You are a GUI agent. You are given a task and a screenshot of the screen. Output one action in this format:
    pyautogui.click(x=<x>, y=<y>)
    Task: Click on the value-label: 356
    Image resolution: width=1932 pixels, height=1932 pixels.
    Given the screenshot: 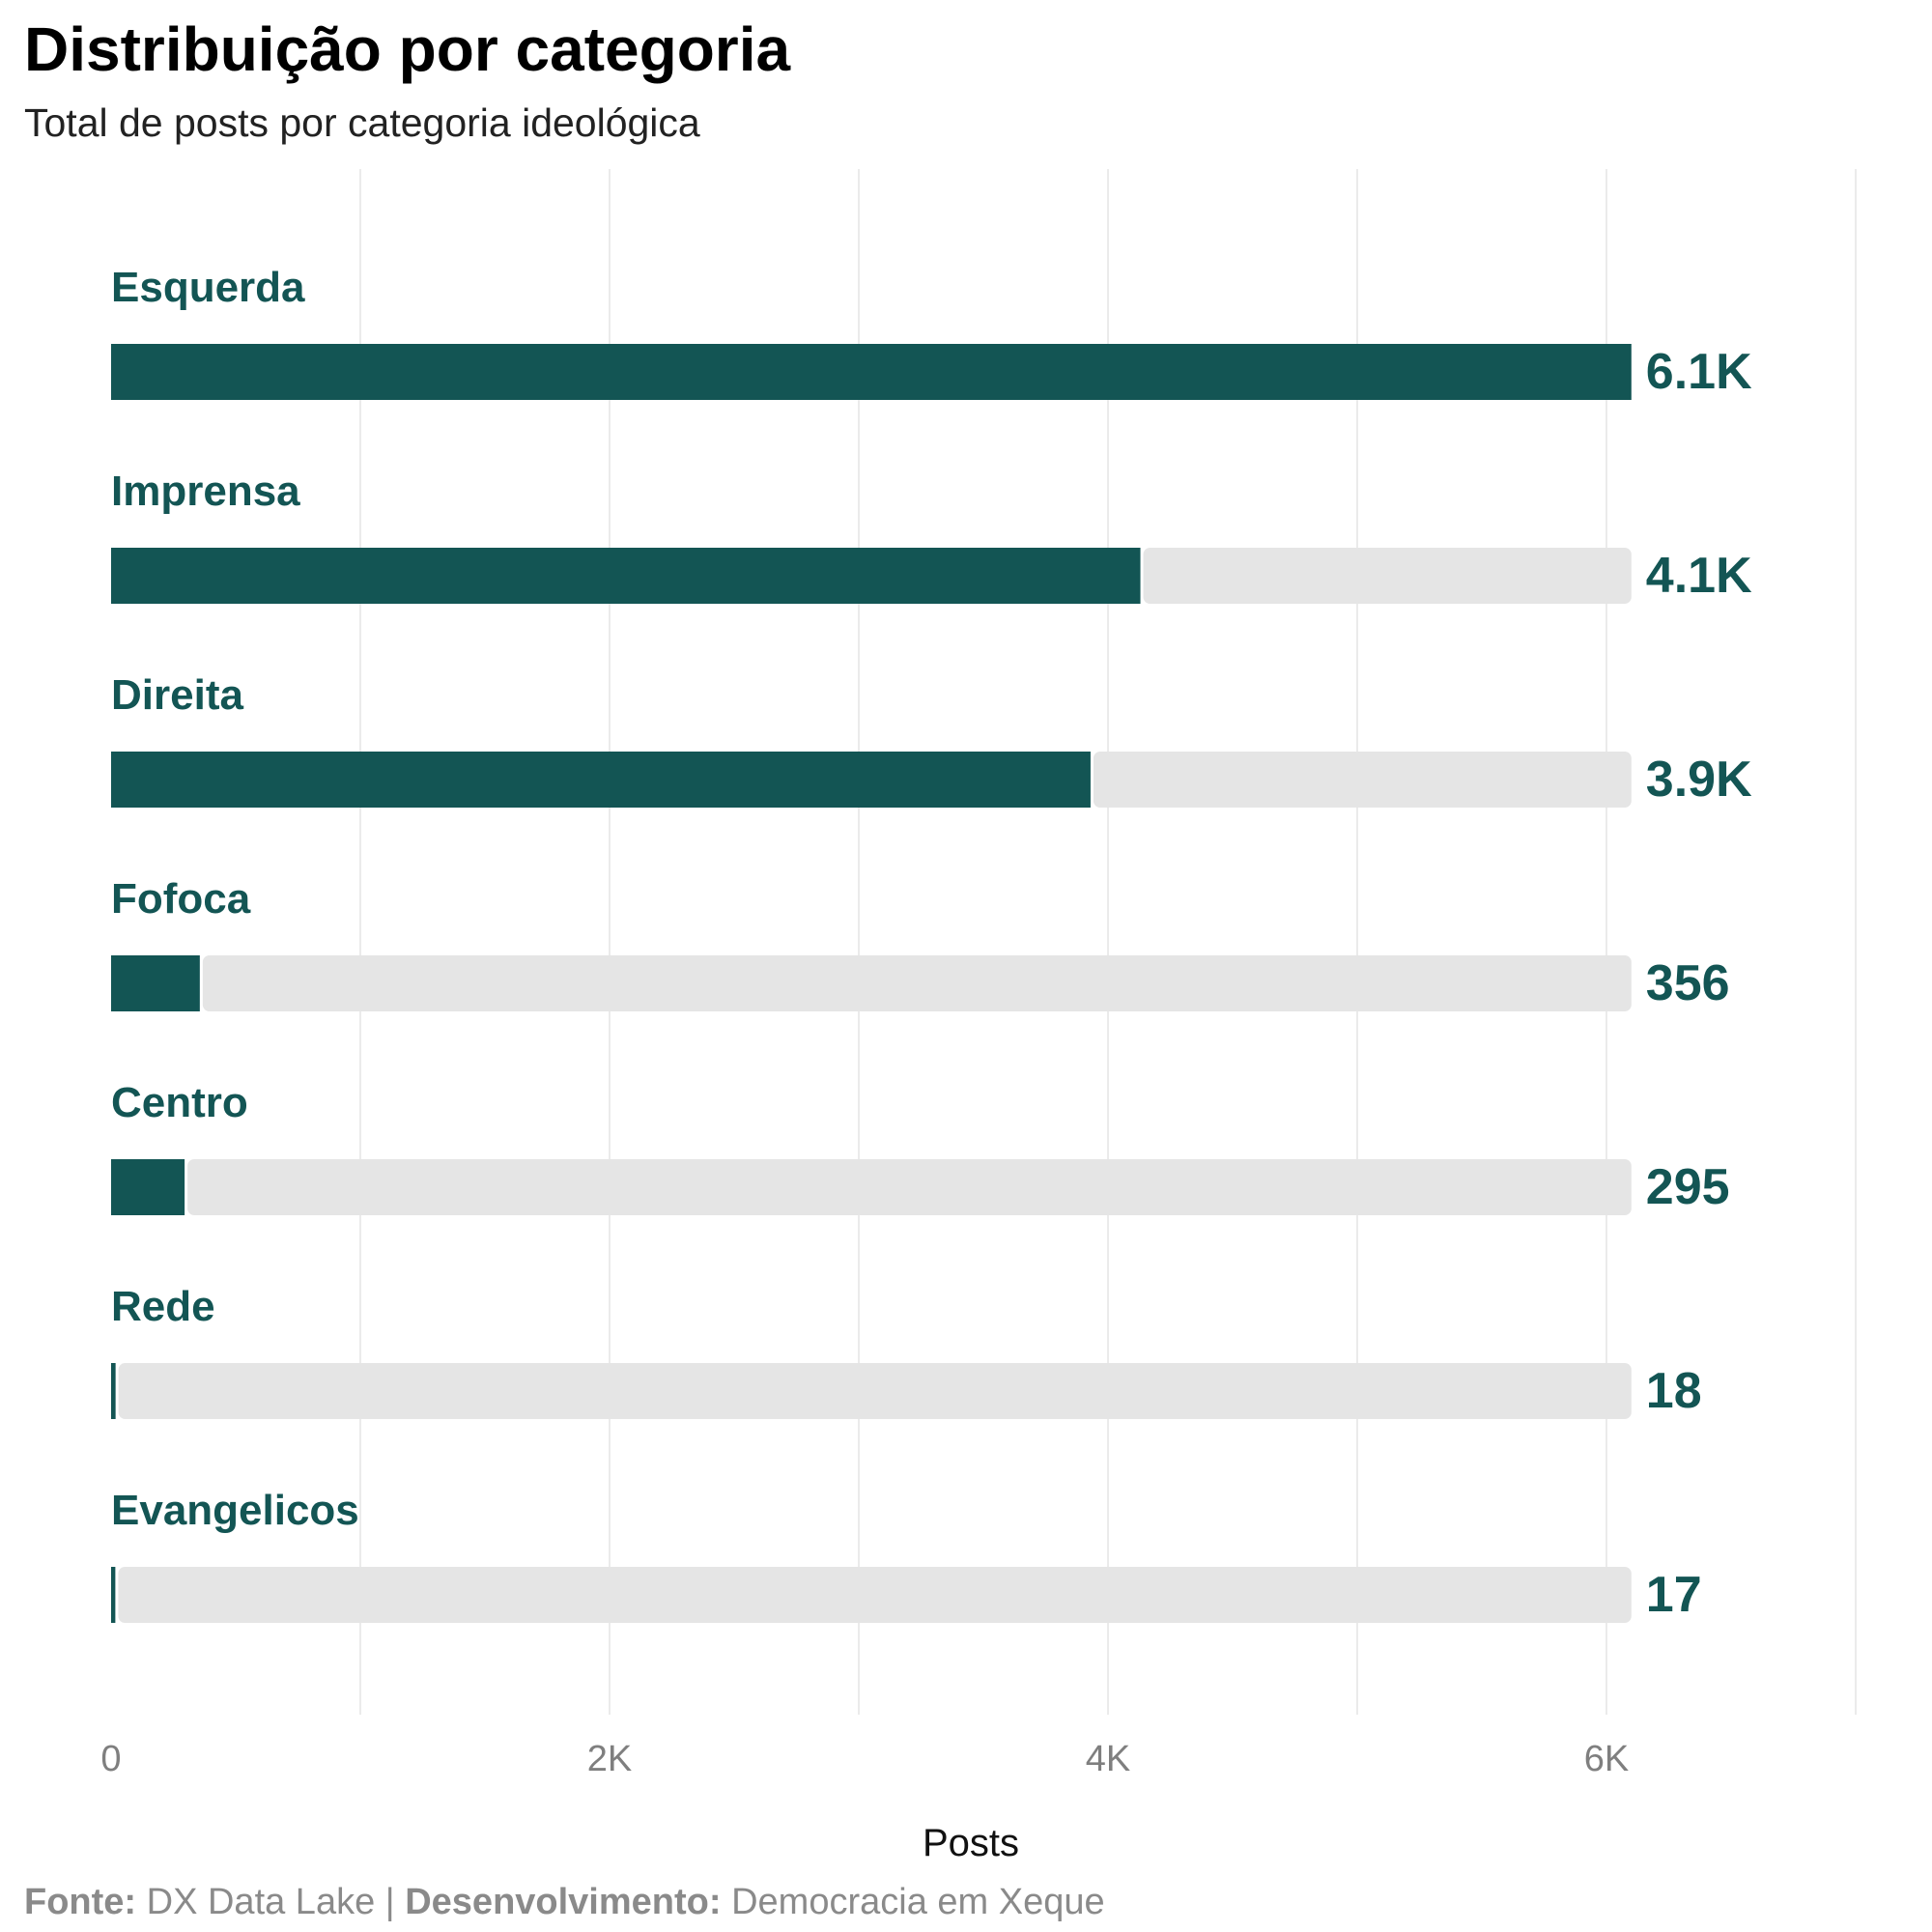 What is the action you would take?
    pyautogui.click(x=1688, y=983)
    